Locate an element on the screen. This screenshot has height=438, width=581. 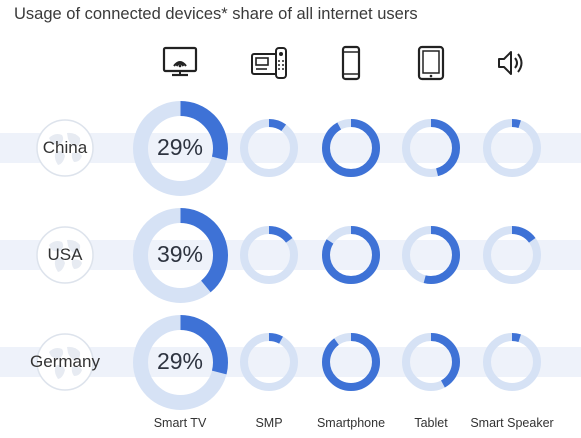
column-label-smart-speaker: Smart Speaker is located at coordinates (512, 423).